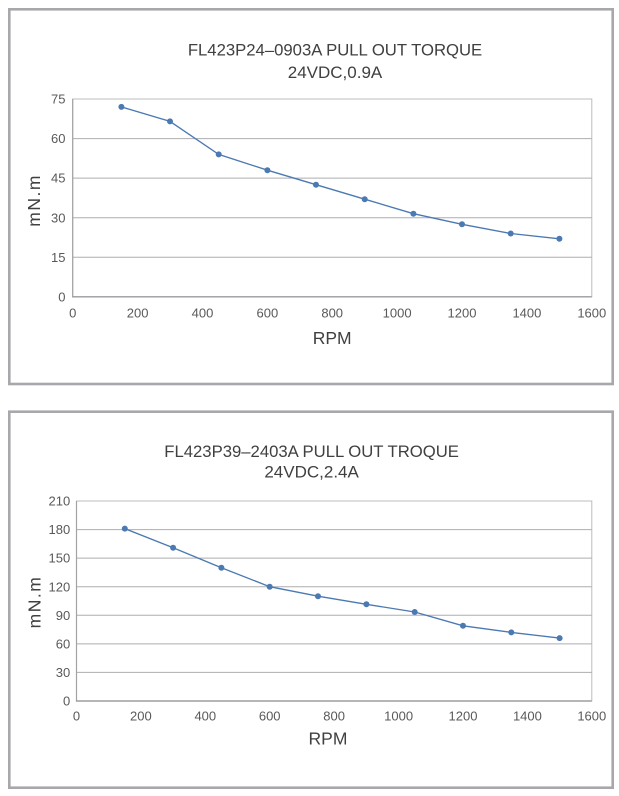 Image resolution: width=619 pixels, height=796 pixels. I want to click on svg-text: 45, so click(58, 178).